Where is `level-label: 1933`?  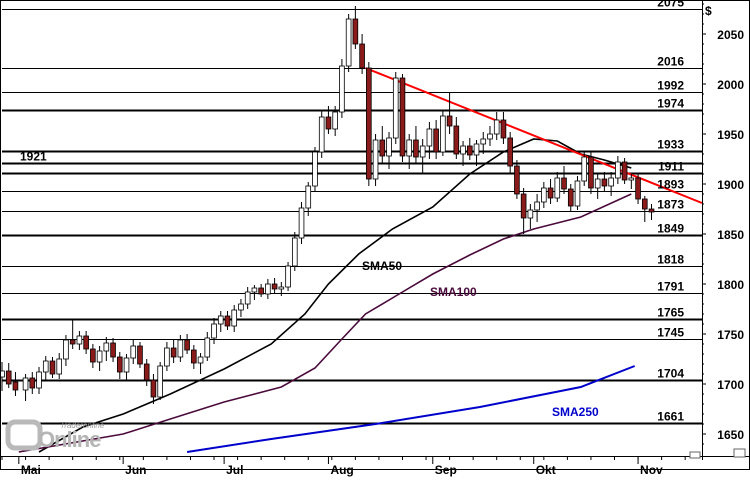
level-label: 1933 is located at coordinates (670, 145).